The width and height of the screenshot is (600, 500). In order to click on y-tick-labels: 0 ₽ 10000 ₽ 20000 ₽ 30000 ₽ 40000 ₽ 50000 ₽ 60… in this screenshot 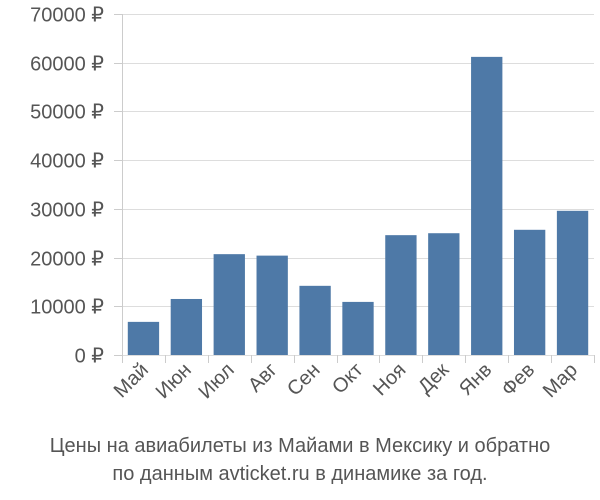, I will do `click(67, 186)`.